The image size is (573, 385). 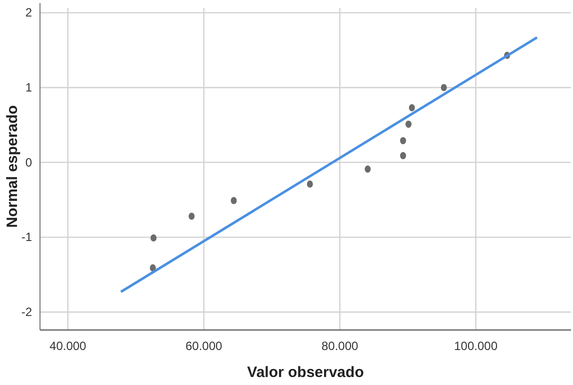 I want to click on y-tick-label: 2, so click(x=28, y=13).